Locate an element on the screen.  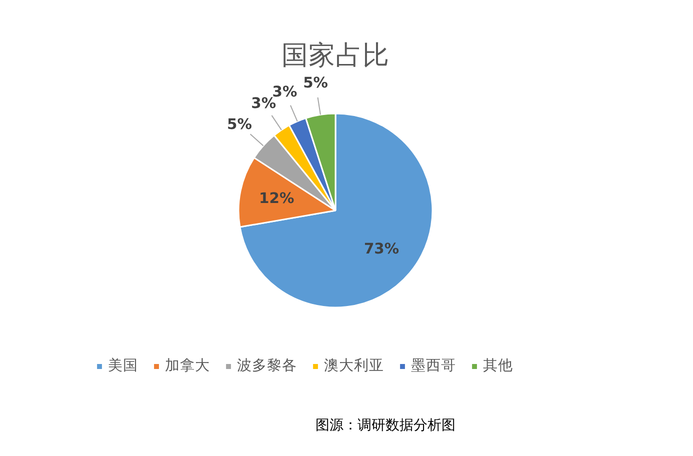
text: 图源：调研数据分析图 is located at coordinates (386, 426).